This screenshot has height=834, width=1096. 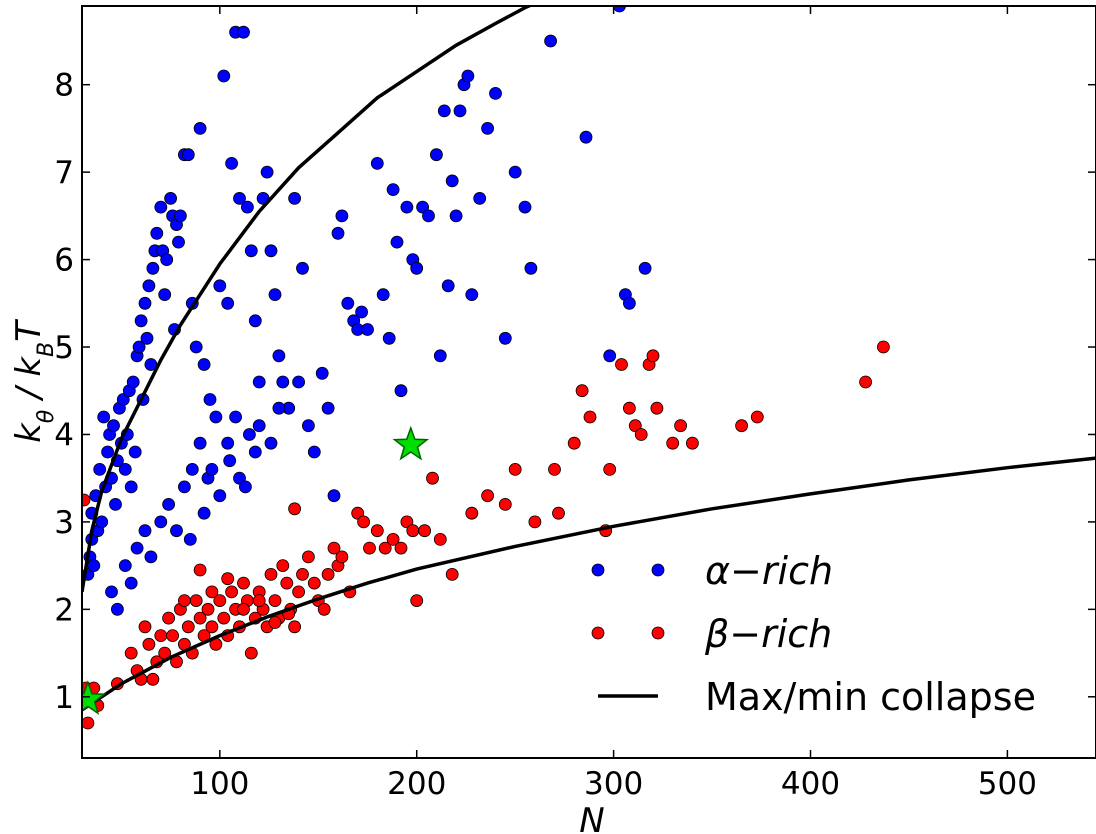 What do you see at coordinates (64, 435) in the screenshot?
I see `y-tick-label: 4` at bounding box center [64, 435].